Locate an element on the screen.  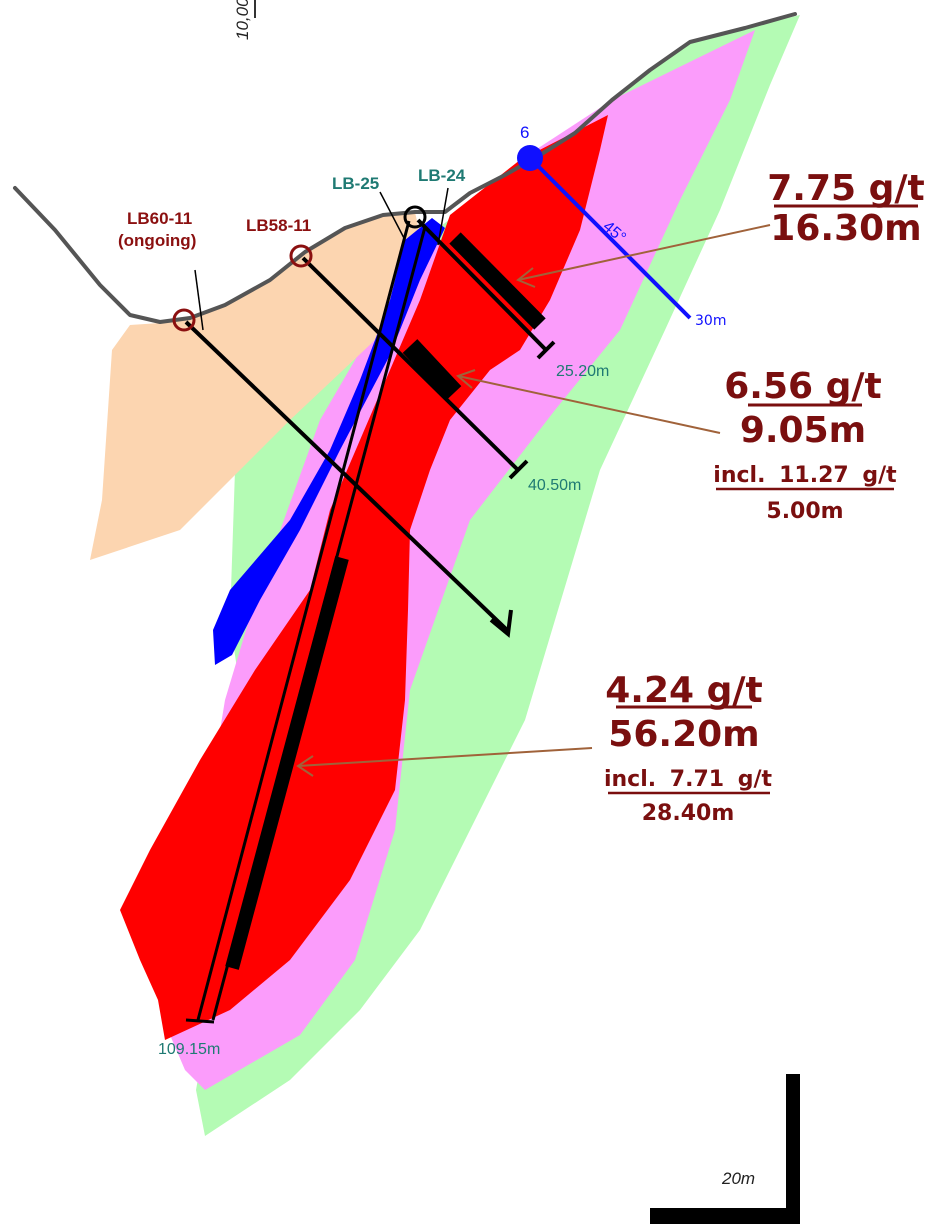
intercept-bar-lb58 is located at coordinates (432, 369).